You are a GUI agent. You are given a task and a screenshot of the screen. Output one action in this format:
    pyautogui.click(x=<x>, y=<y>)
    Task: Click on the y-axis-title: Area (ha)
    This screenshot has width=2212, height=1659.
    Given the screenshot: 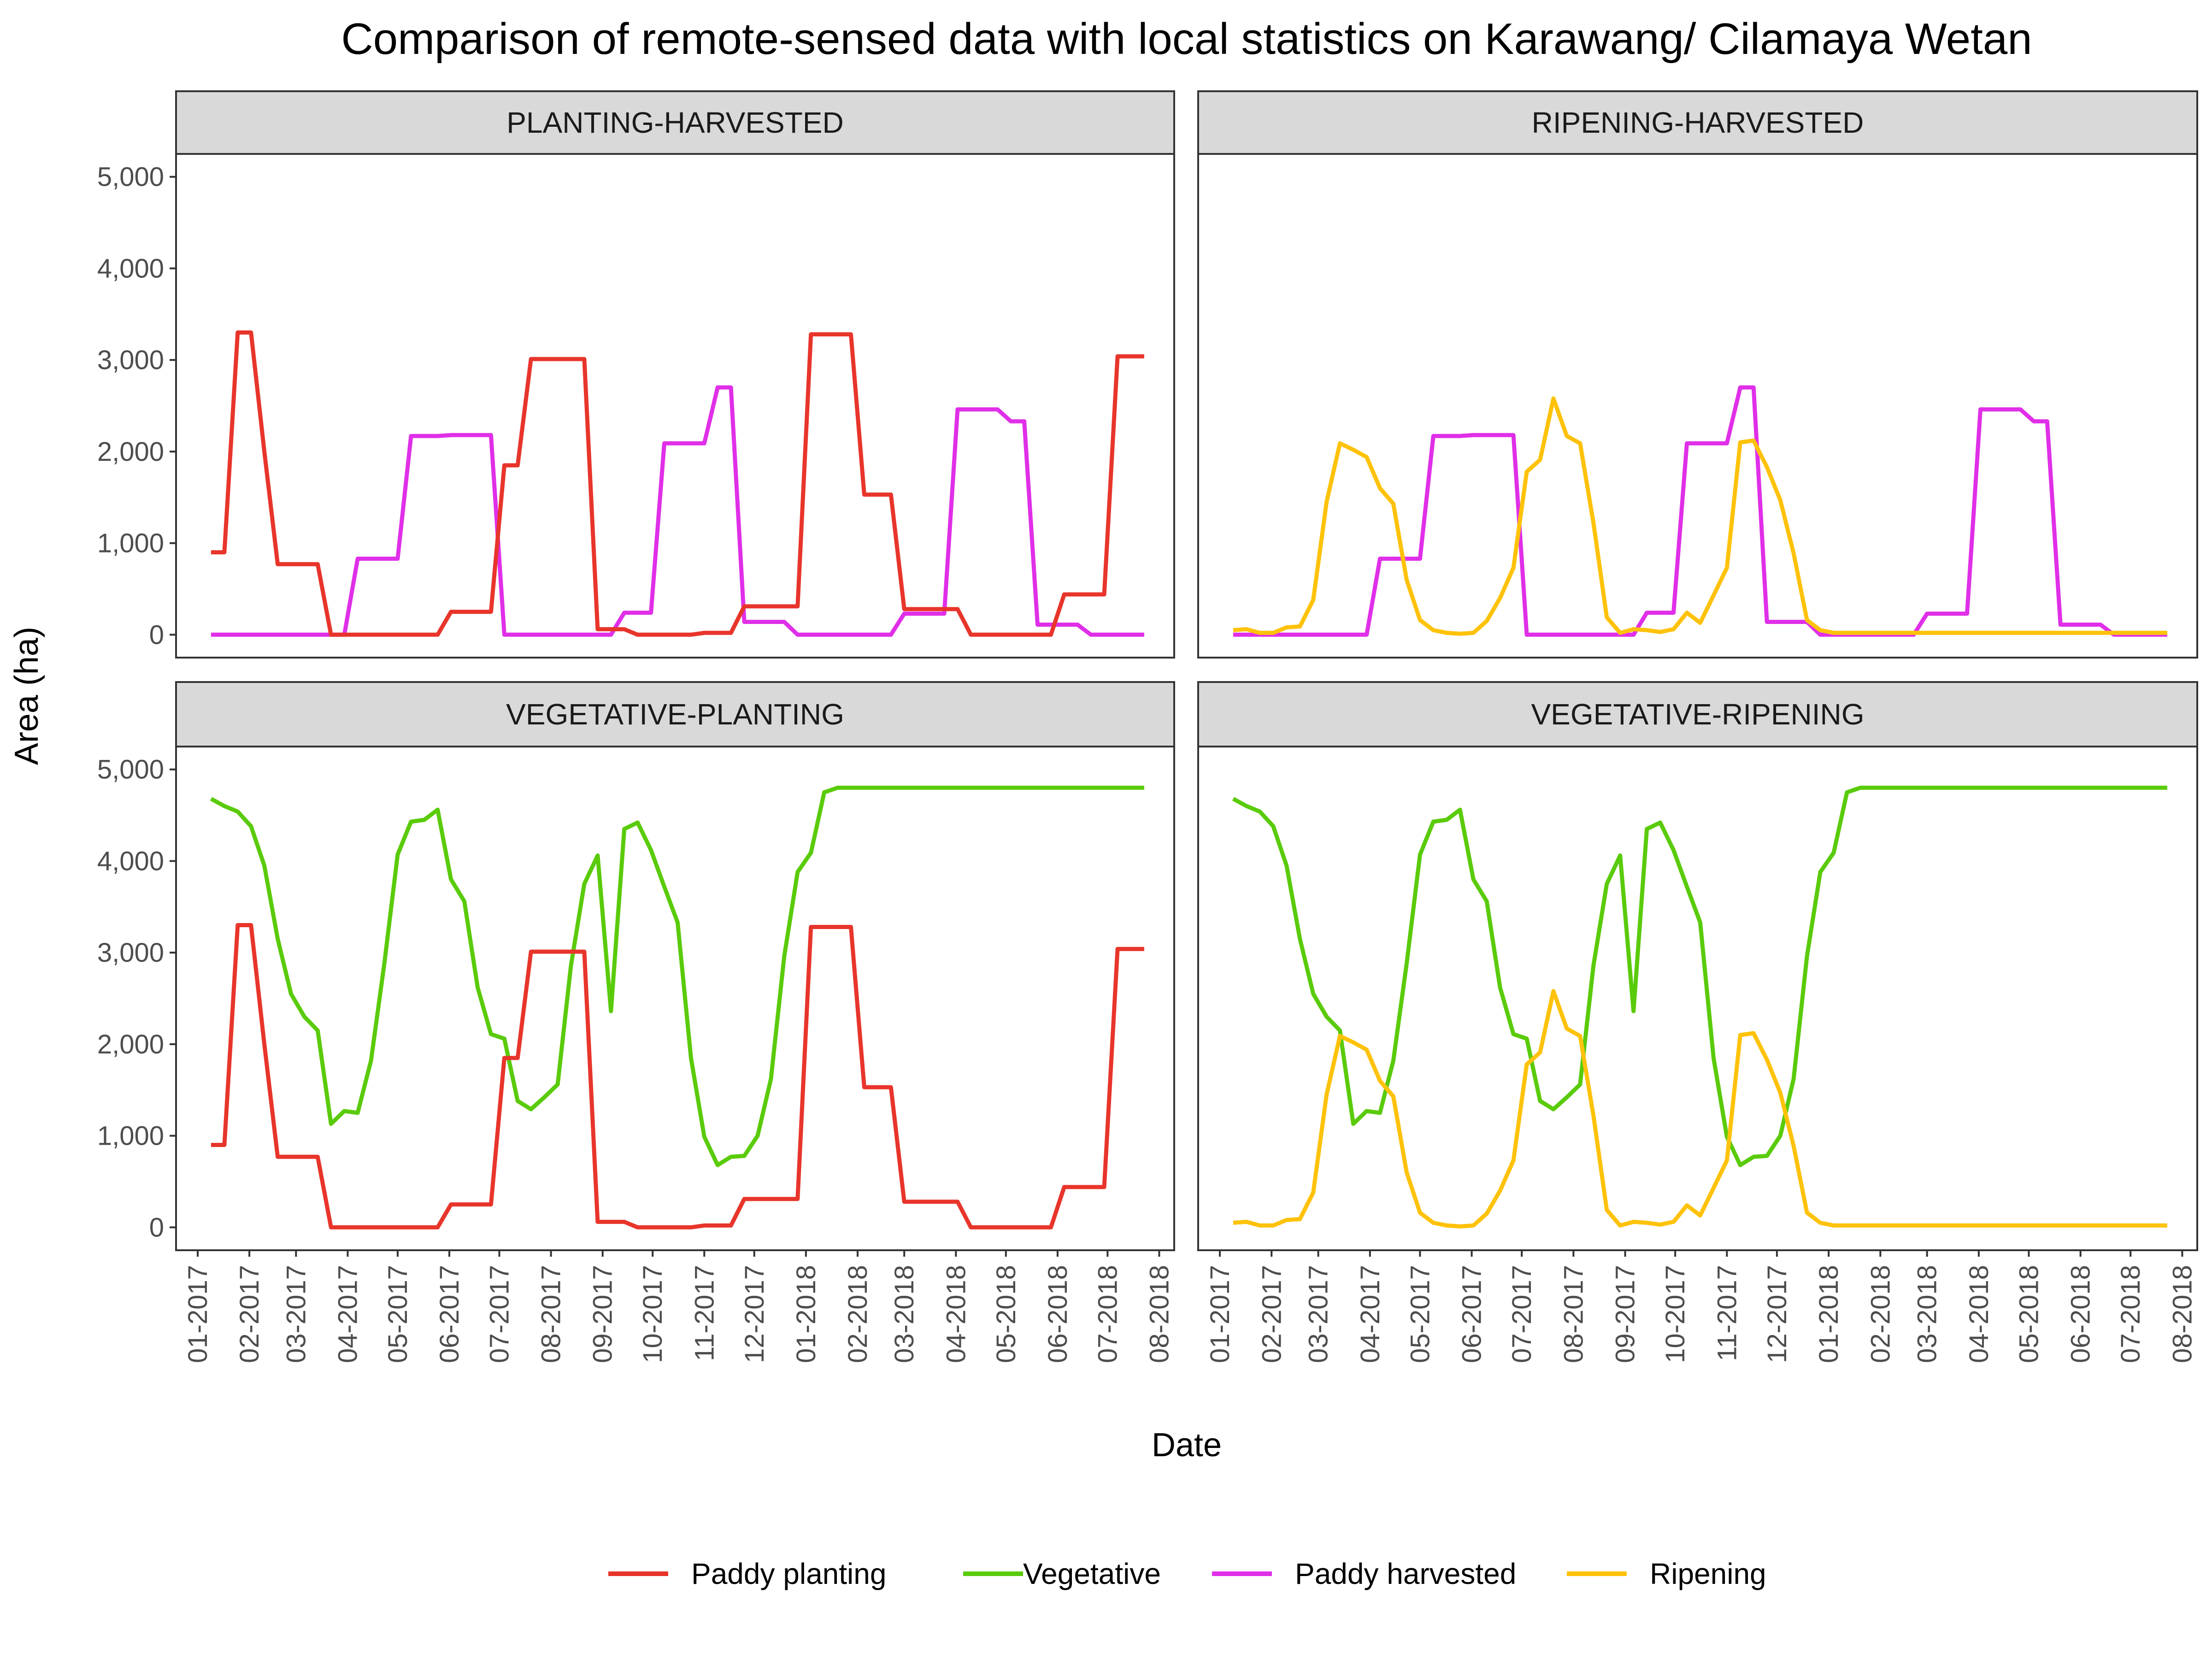 What is the action you would take?
    pyautogui.click(x=26, y=696)
    